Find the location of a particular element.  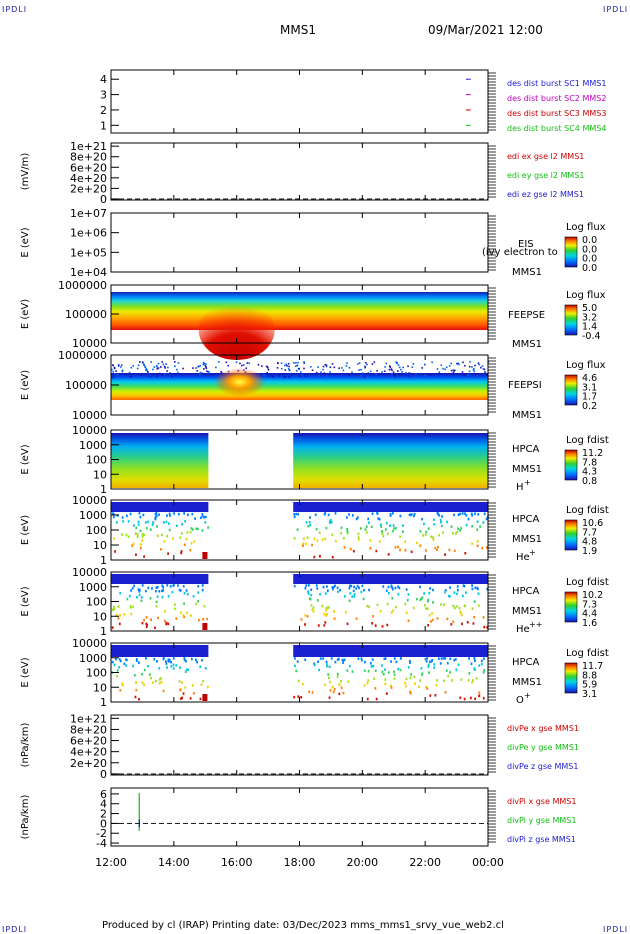

legend-entry: des dist burst SC4 MMS4 is located at coordinates (556, 128).